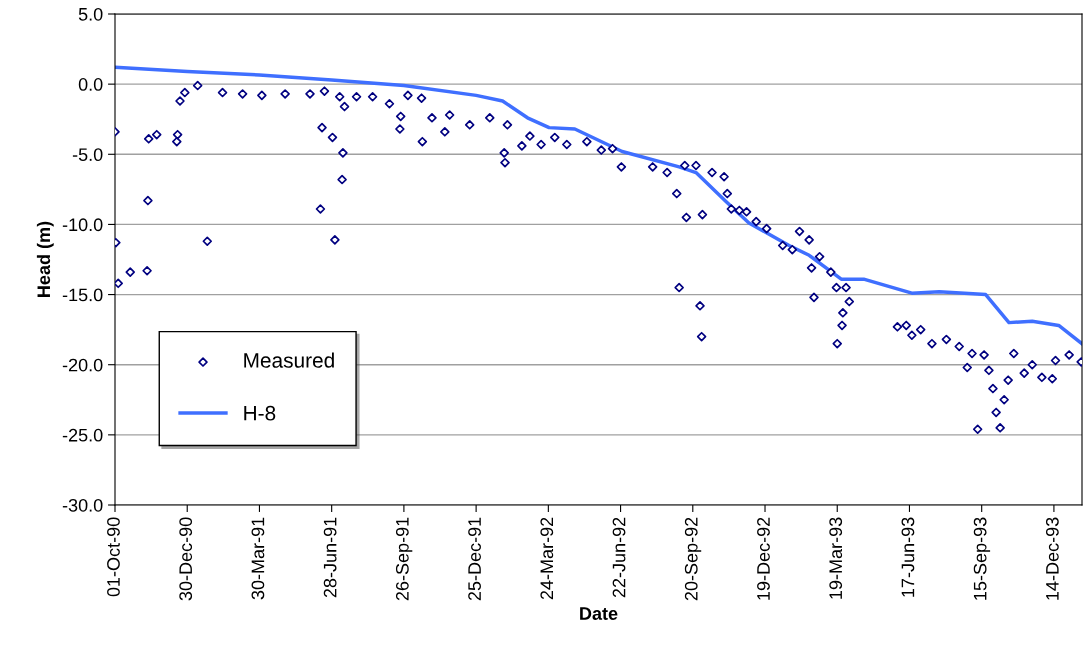 Image resolution: width=1083 pixels, height=672 pixels. What do you see at coordinates (404, 559) in the screenshot?
I see `x-tick-label: 26-Sep-91` at bounding box center [404, 559].